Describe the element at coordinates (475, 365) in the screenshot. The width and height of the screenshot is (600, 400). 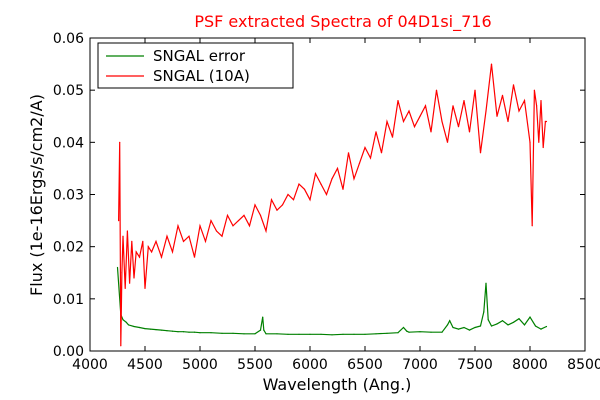
I see `x-tick-label: 7500` at that location.